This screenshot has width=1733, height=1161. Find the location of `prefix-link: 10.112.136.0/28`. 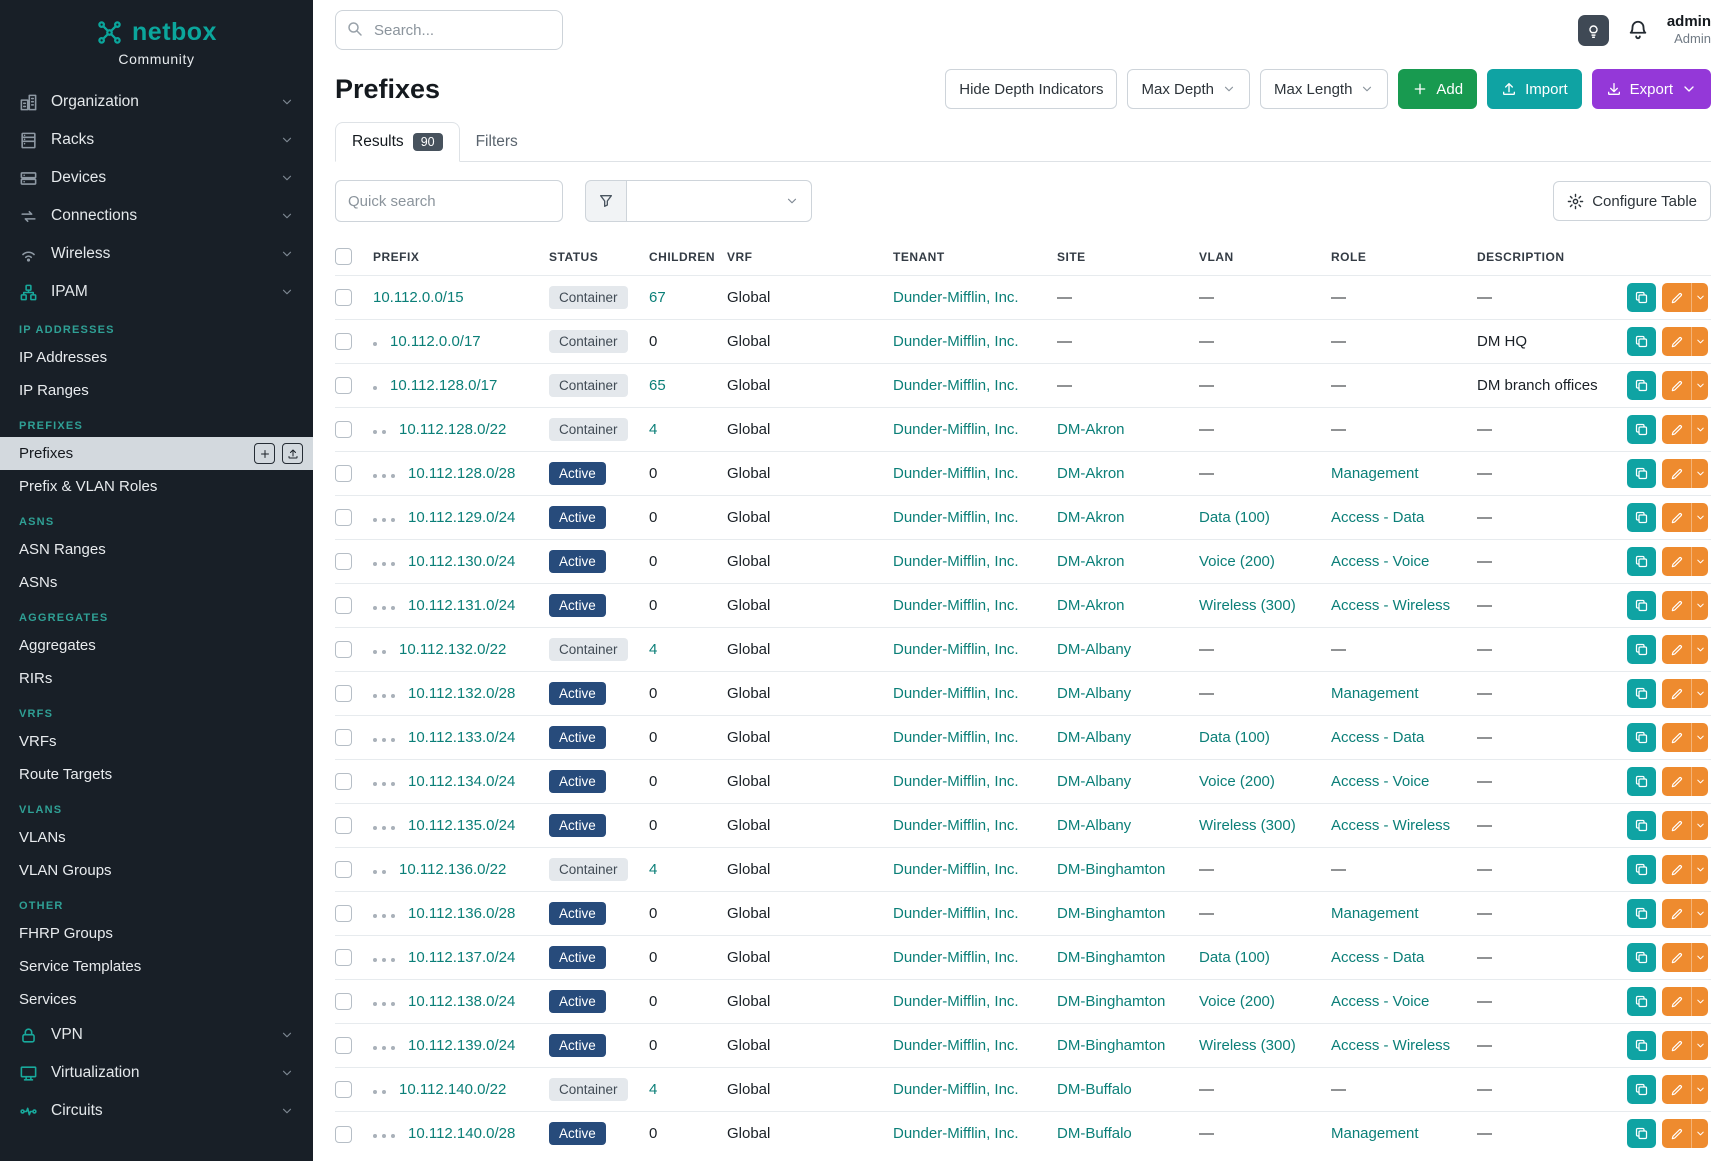

prefix-link: 10.112.136.0/28 is located at coordinates (462, 913).